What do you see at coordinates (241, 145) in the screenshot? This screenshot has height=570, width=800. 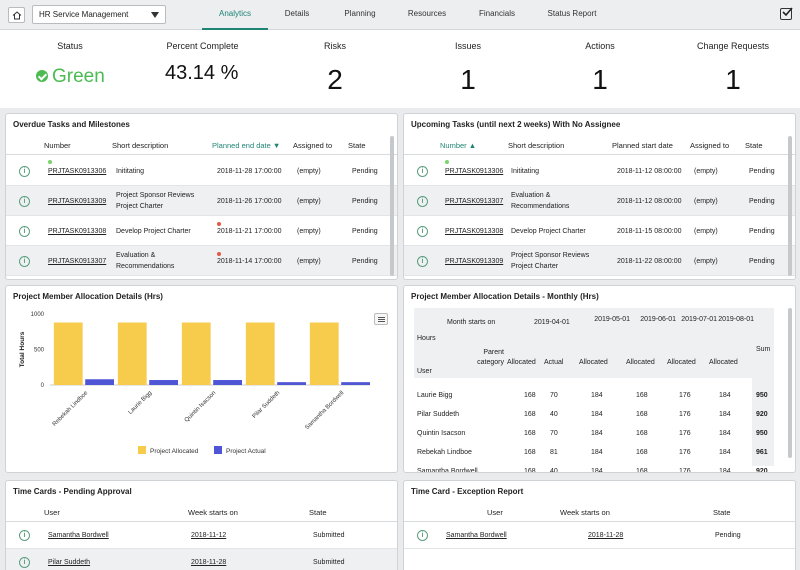 I see `col-planned-end-label: Planned end date` at bounding box center [241, 145].